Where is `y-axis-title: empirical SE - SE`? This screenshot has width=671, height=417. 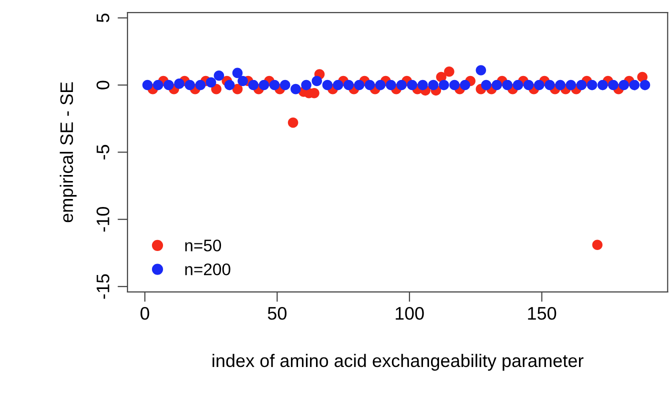
y-axis-title: empirical SE - SE is located at coordinates (68, 152).